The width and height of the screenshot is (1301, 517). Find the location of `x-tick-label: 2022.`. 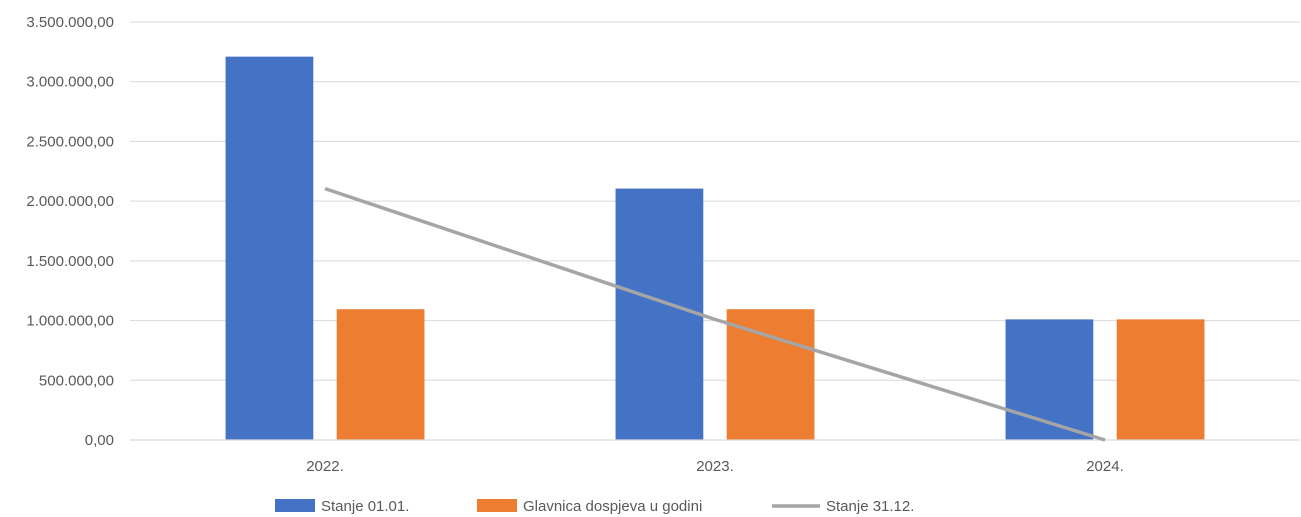

x-tick-label: 2022. is located at coordinates (325, 466).